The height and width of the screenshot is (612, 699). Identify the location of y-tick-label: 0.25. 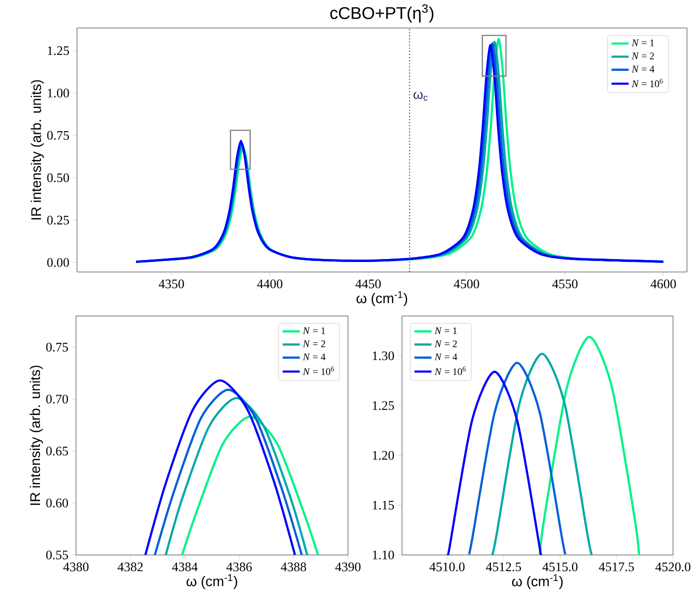
(58, 220).